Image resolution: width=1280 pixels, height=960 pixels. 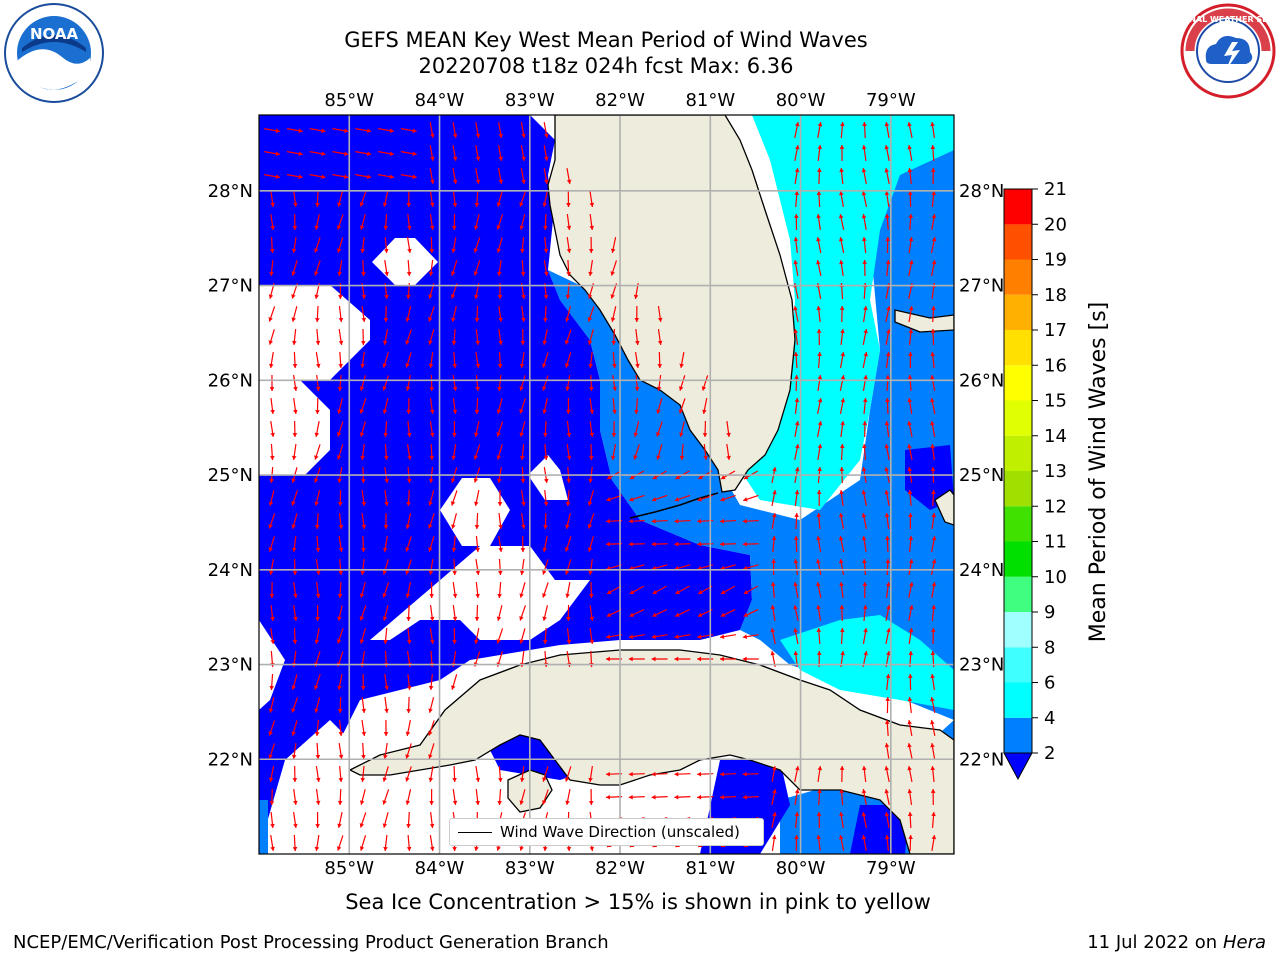 I want to click on lon-label-top: 84°W, so click(x=440, y=100).